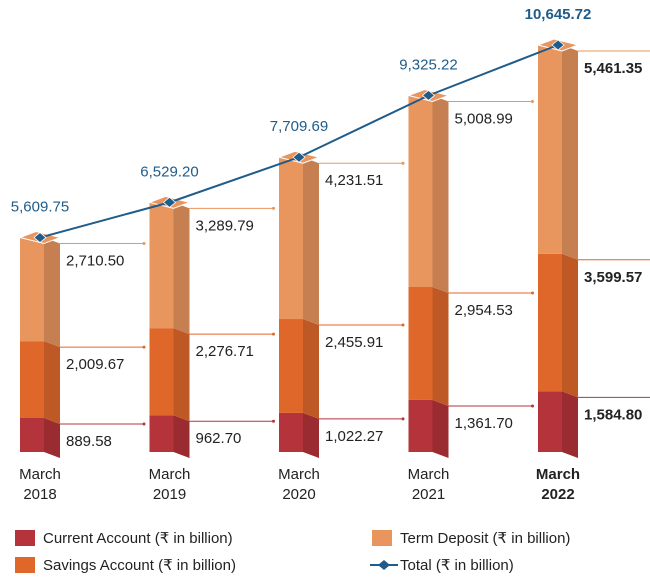 This screenshot has width=650, height=577. Describe the element at coordinates (225, 225) in the screenshot. I see `value-label: 3,289.79` at that location.